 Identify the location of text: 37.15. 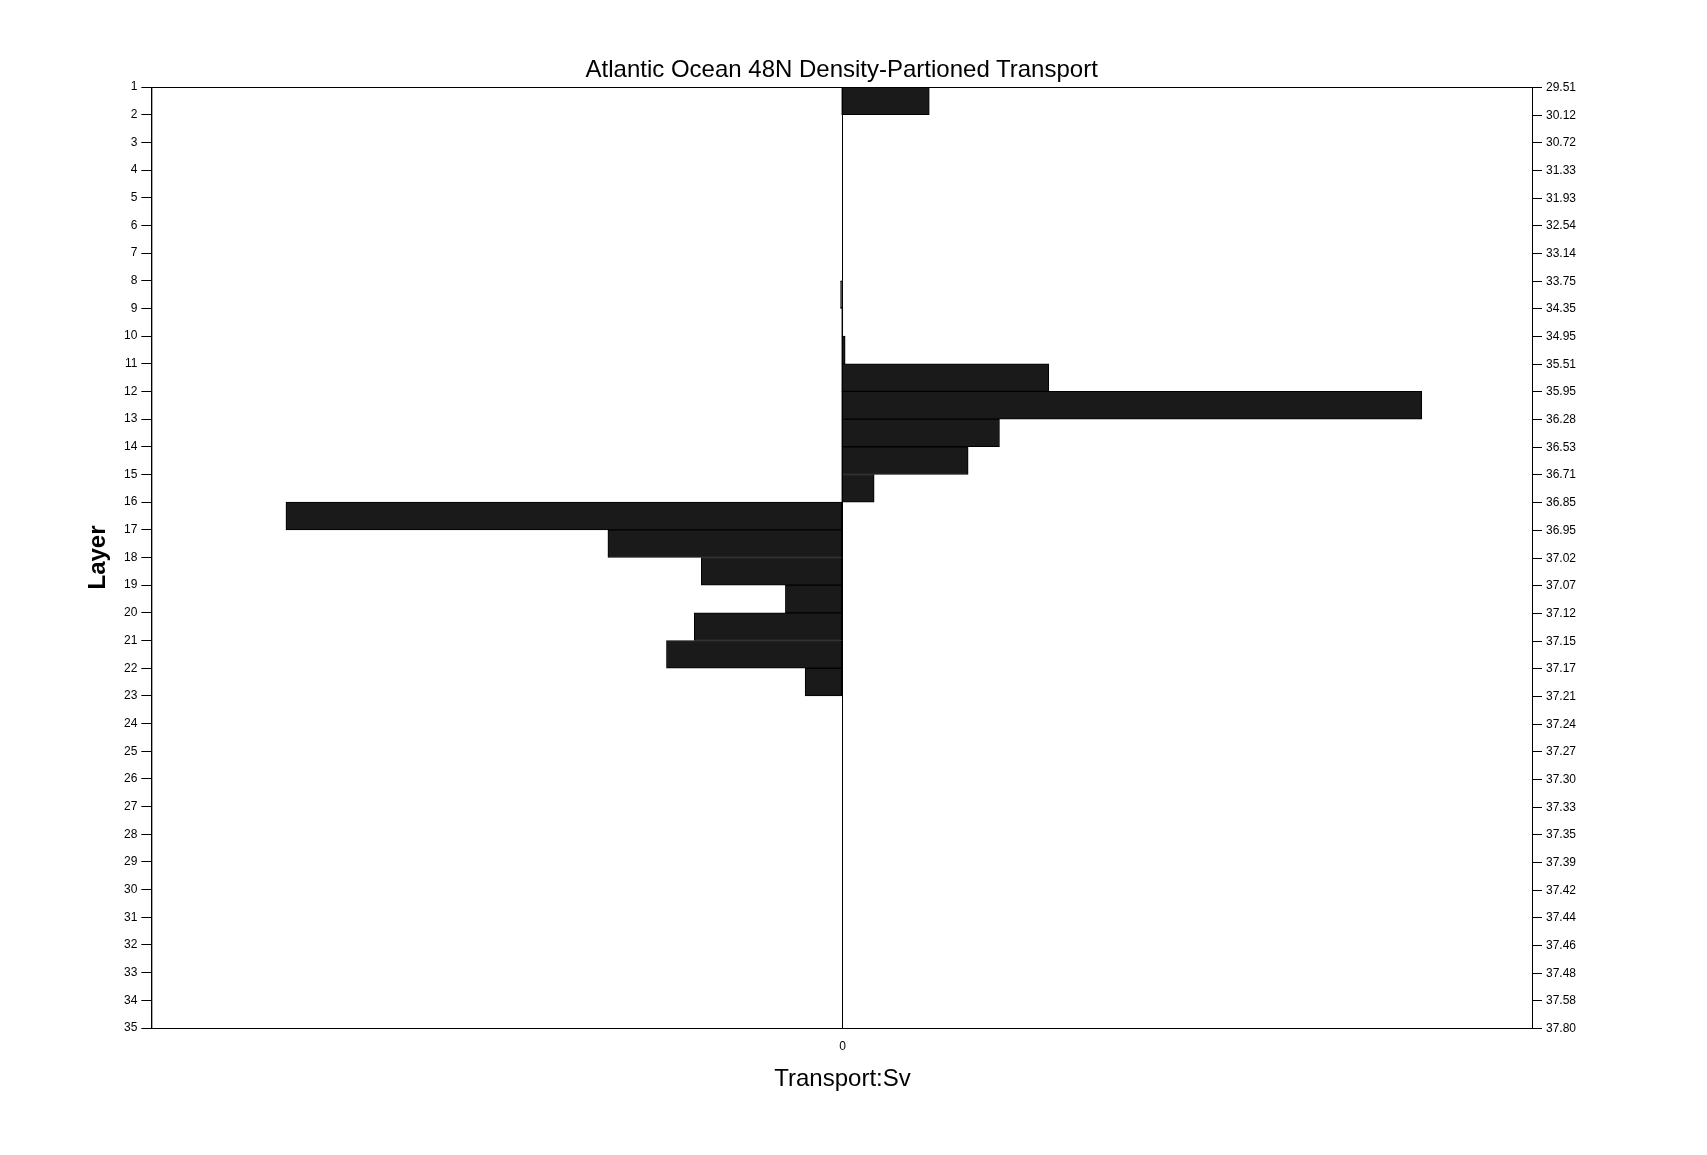
(1561, 640).